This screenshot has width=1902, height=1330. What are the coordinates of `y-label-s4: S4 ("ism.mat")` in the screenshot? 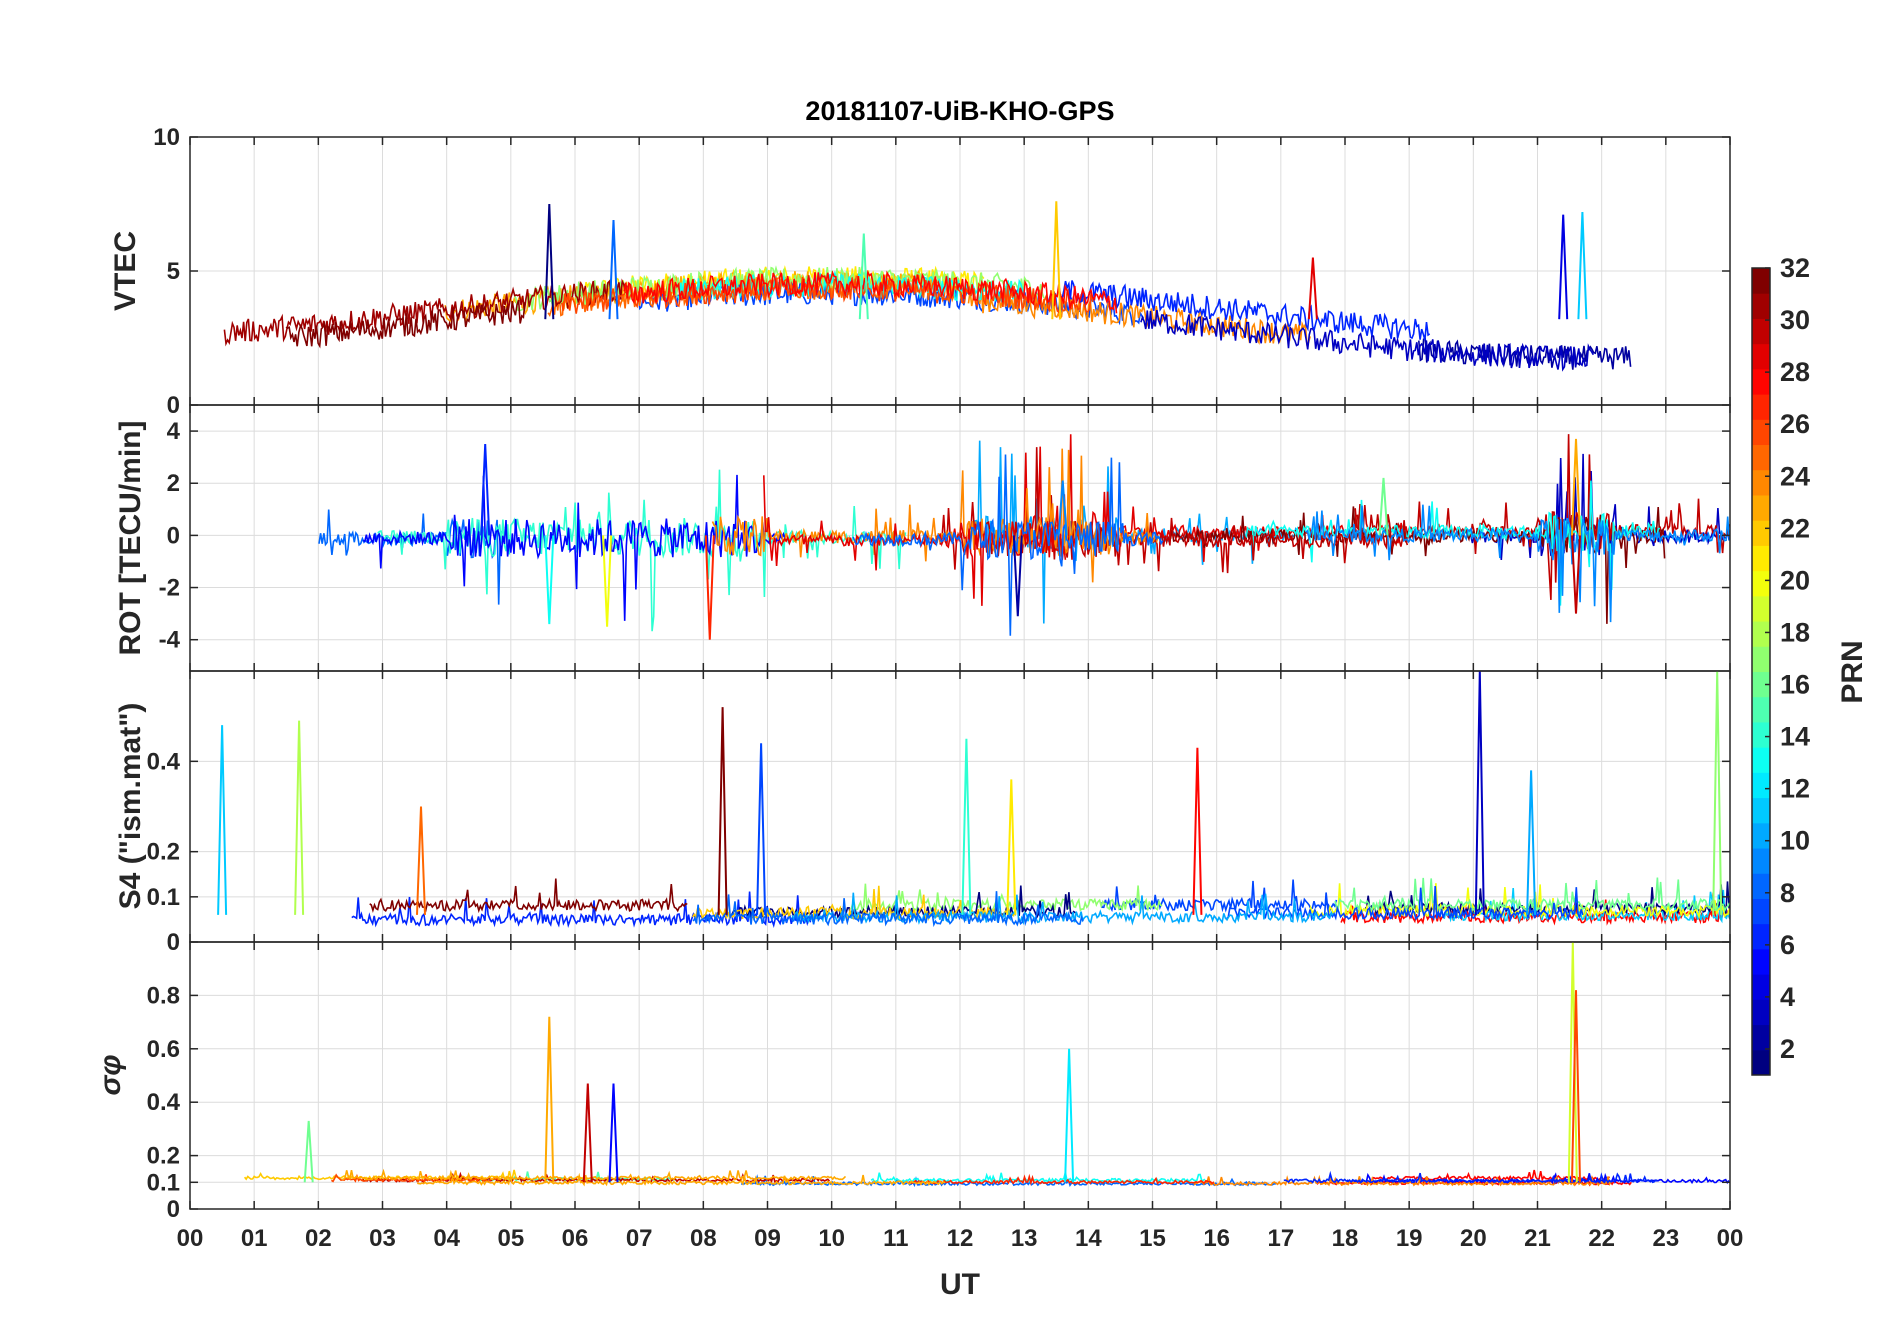 It's located at (130, 806).